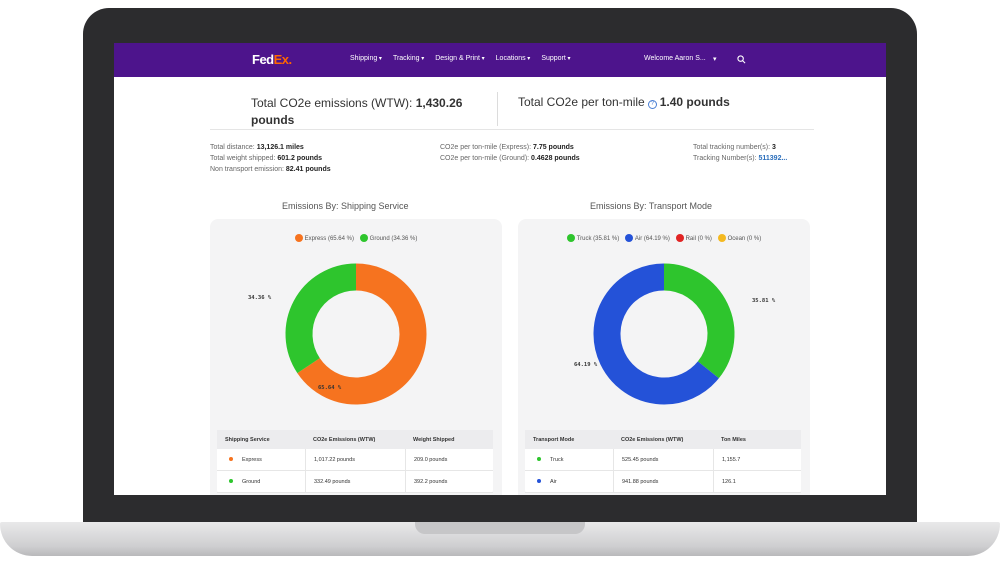 The height and width of the screenshot is (563, 1000). What do you see at coordinates (586, 365) in the screenshot?
I see `slice-value-label: 64.19 %` at bounding box center [586, 365].